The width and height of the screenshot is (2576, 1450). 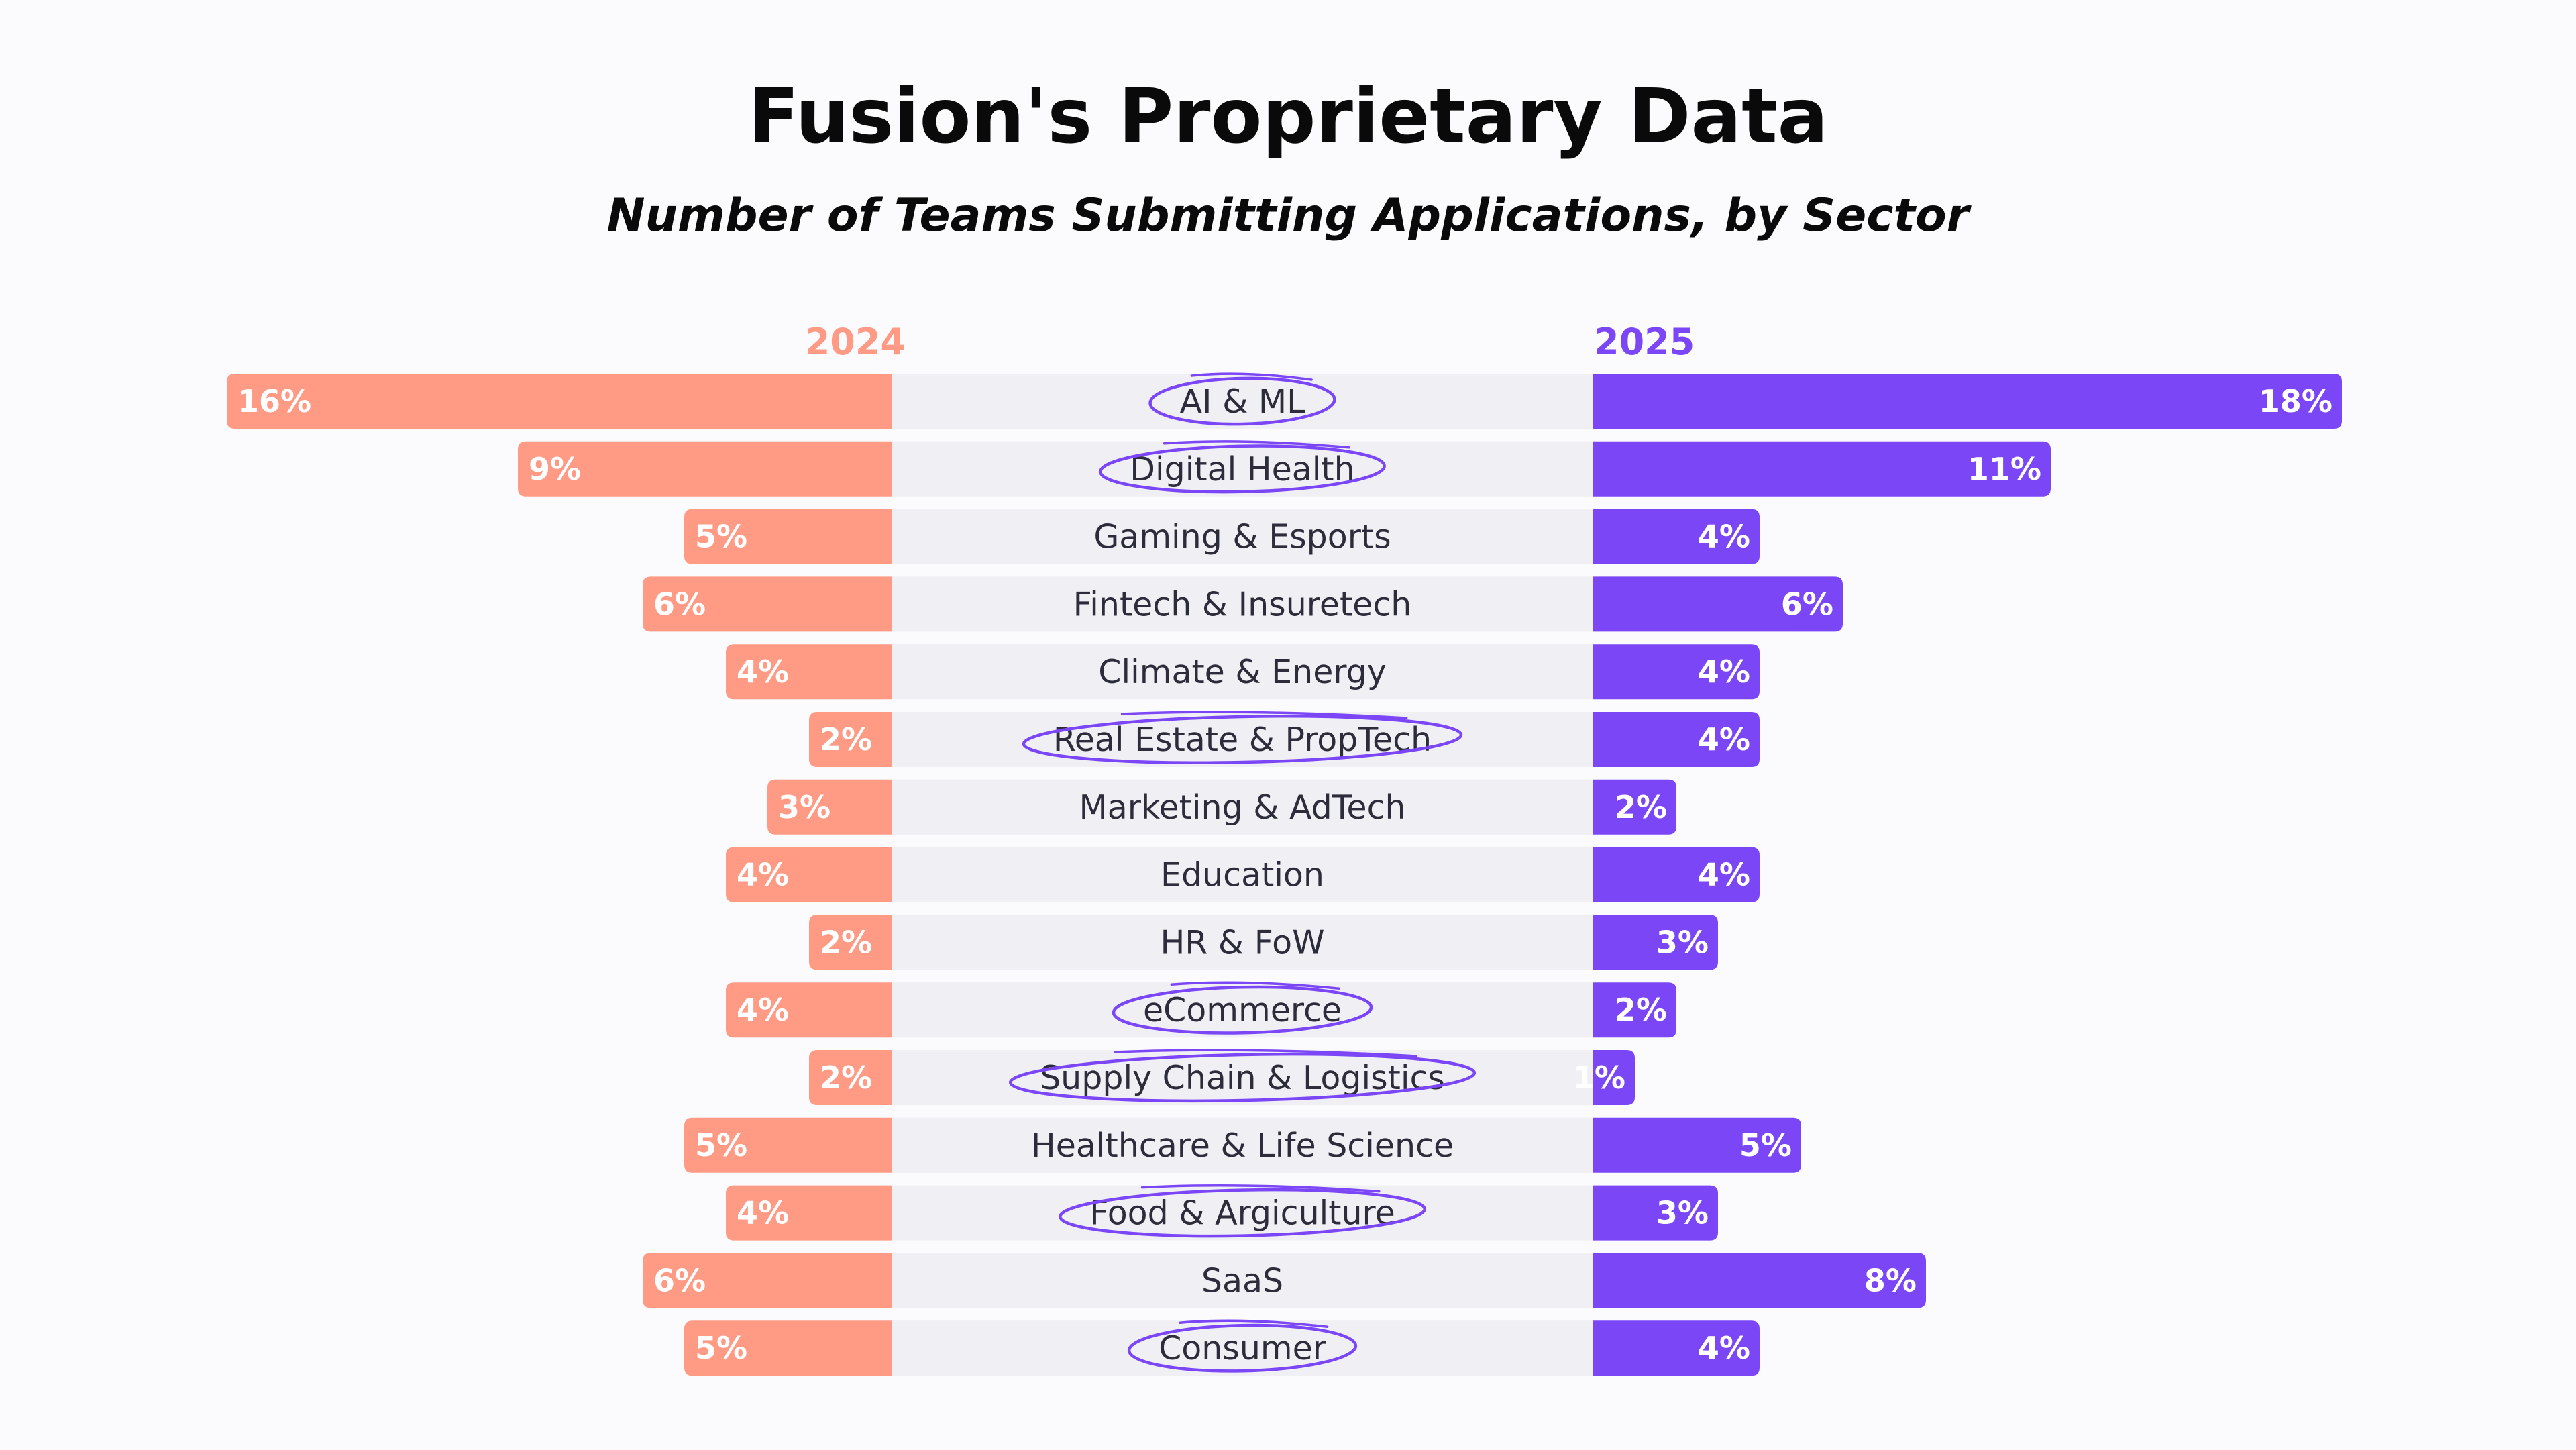 I want to click on sector-label-food-and-argiculture: Food & Argiculture, so click(x=1242, y=1213).